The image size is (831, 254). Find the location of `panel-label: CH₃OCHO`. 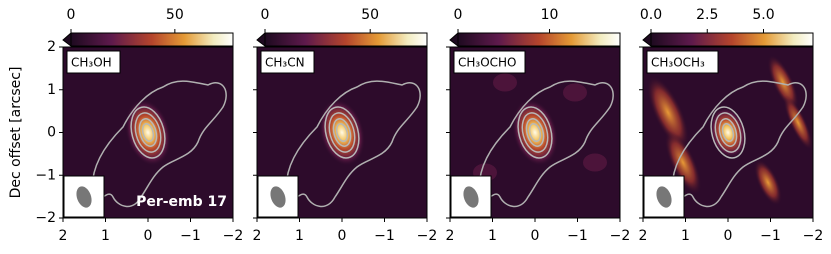

panel-label: CH₃OCHO is located at coordinates (487, 63).